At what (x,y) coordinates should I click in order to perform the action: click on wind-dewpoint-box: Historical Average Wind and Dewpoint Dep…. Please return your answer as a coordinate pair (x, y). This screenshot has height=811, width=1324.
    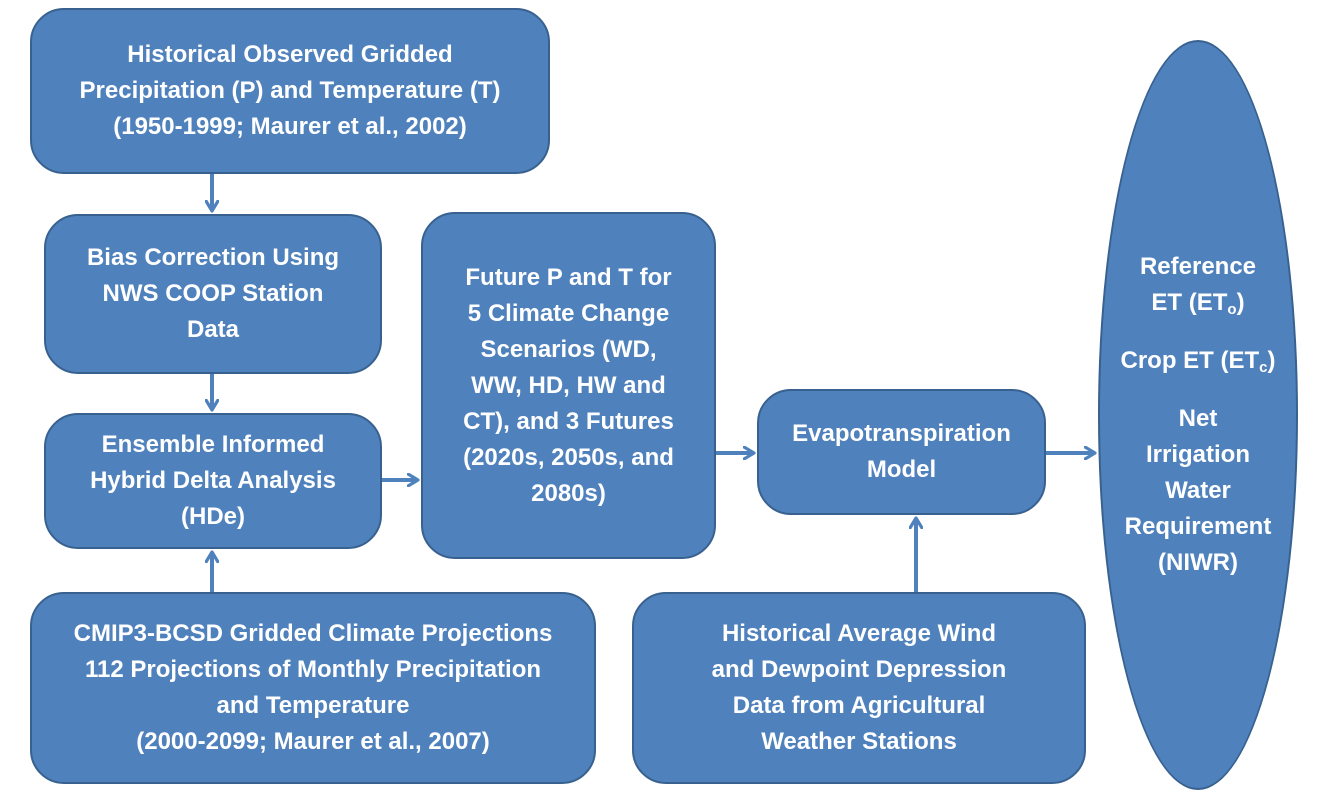
    Looking at the image, I should click on (859, 688).